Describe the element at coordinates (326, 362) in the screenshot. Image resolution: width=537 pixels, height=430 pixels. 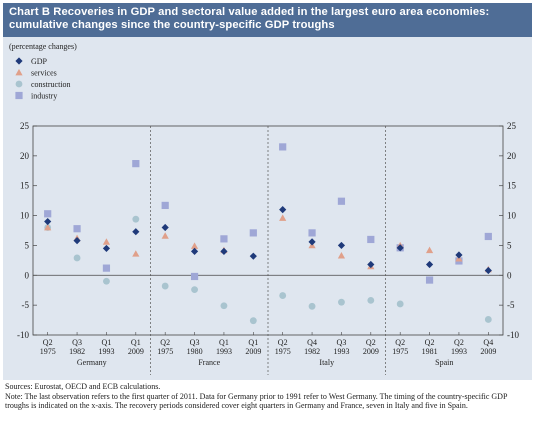
I see `x-group-label: Italy` at that location.